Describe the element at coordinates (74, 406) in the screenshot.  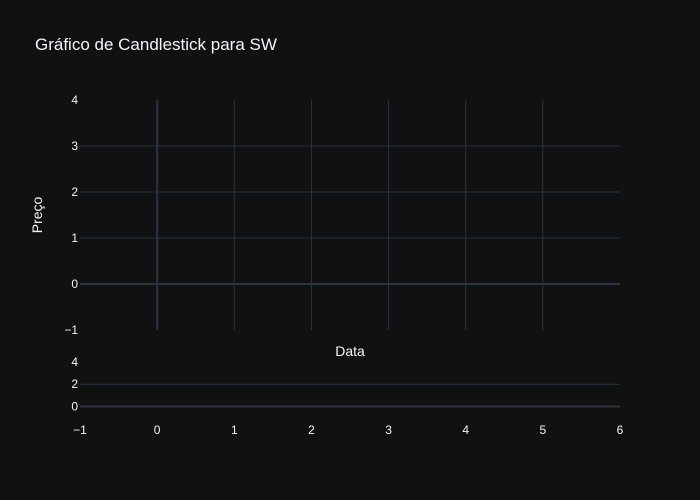
I see `volume-y-tick-label: 0` at that location.